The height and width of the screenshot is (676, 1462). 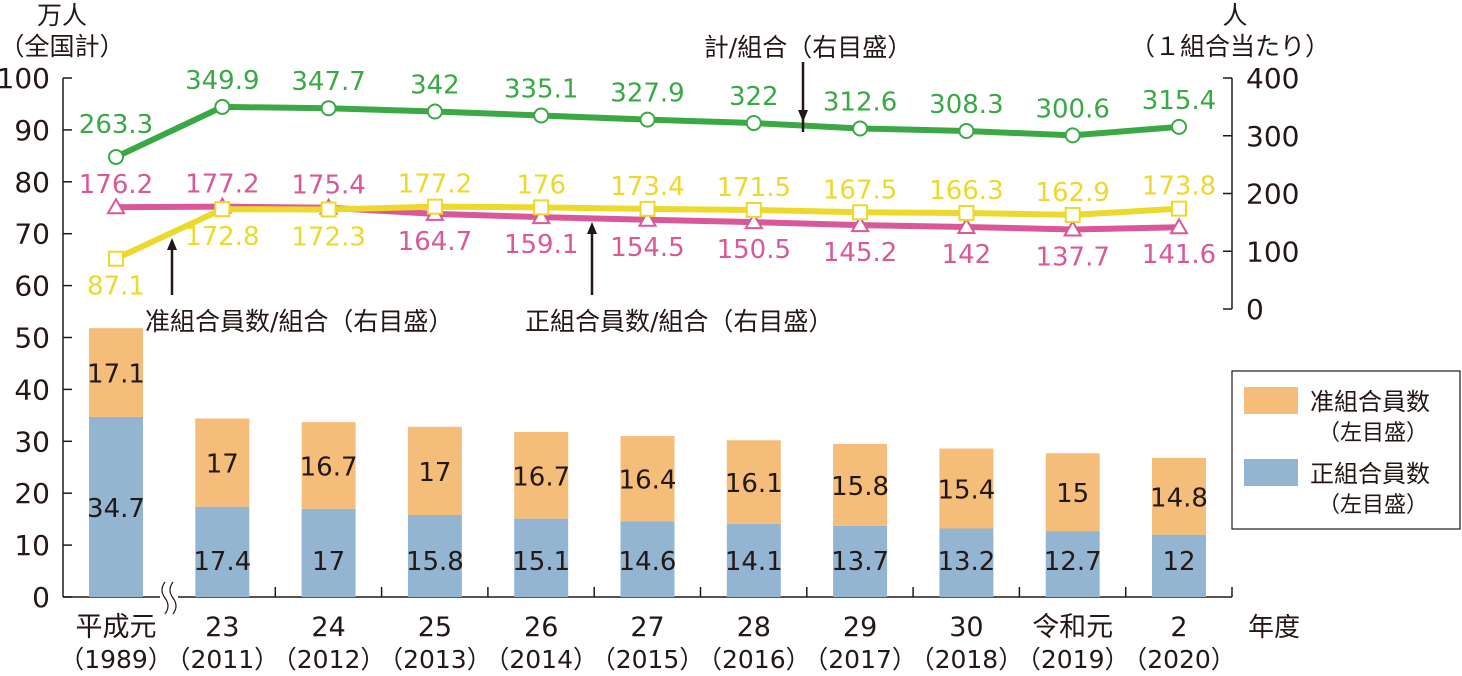 What do you see at coordinates (1178, 562) in the screenshot?
I see `bar-label-seiku: 12` at bounding box center [1178, 562].